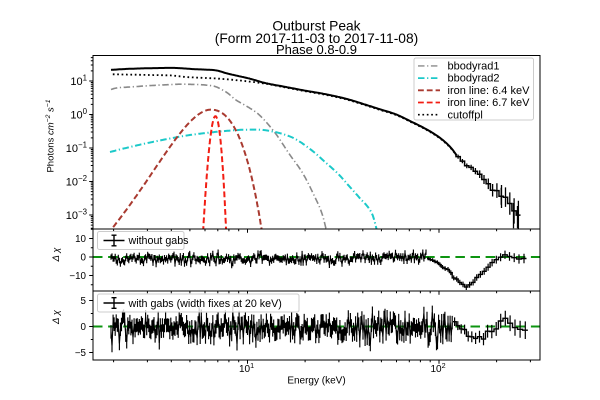  What do you see at coordinates (474, 79) in the screenshot?
I see `svg-text: bbodyrad2` at bounding box center [474, 79].